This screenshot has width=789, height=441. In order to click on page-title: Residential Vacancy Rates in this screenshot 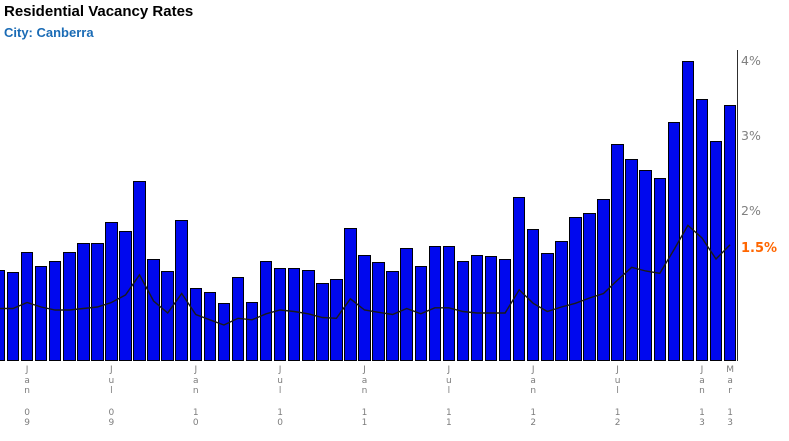, I will do `click(99, 11)`.